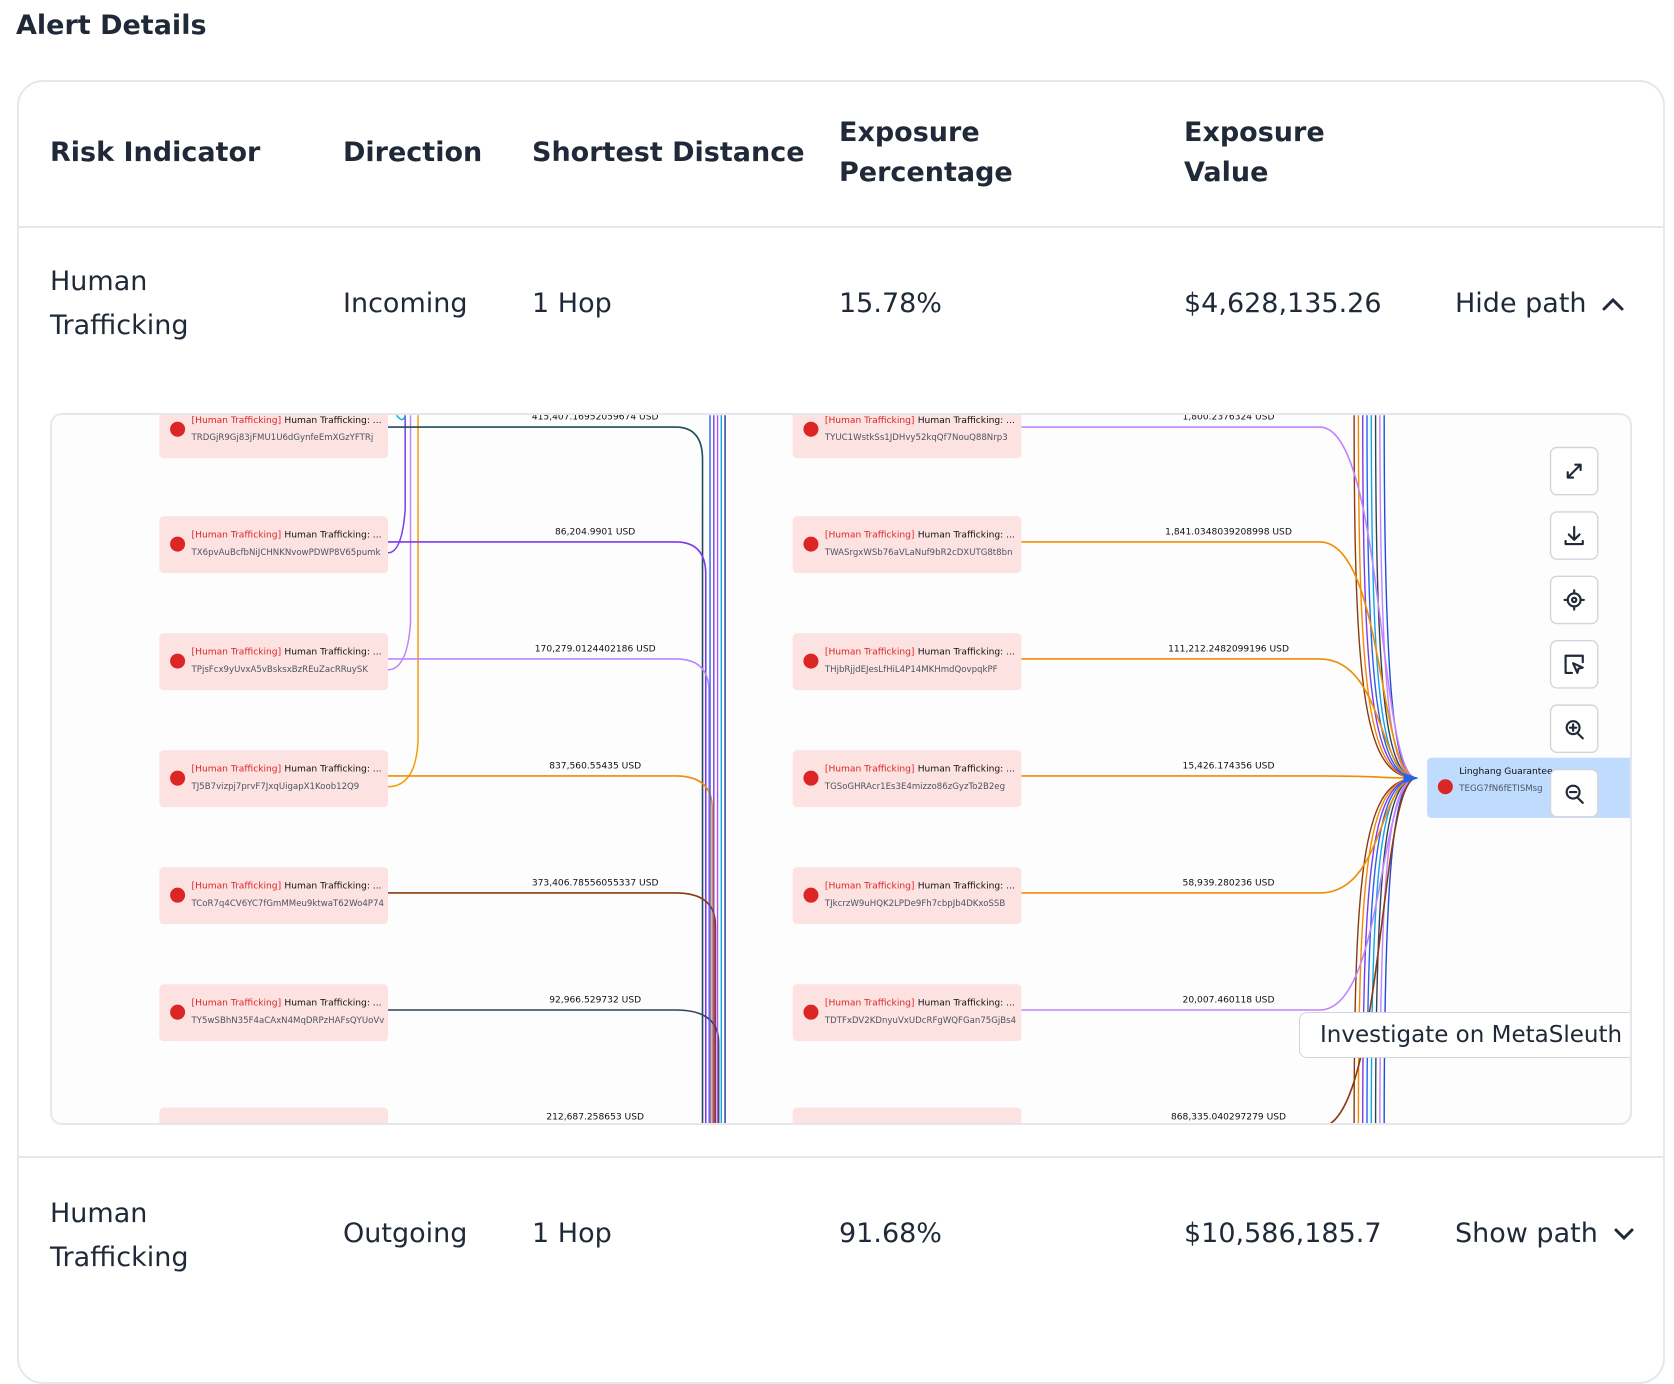  I want to click on edge-amount: 111,212.2482099196 USD, so click(1228, 649).